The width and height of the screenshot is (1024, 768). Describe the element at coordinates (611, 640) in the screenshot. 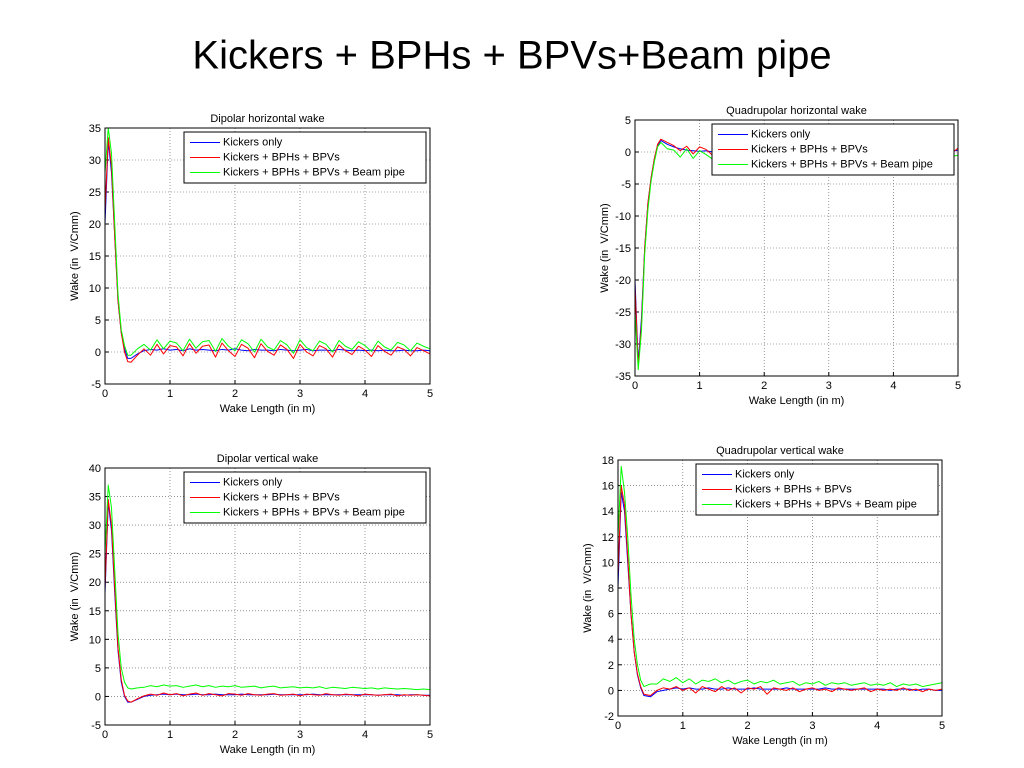

I see `y-tick-label: 4` at that location.